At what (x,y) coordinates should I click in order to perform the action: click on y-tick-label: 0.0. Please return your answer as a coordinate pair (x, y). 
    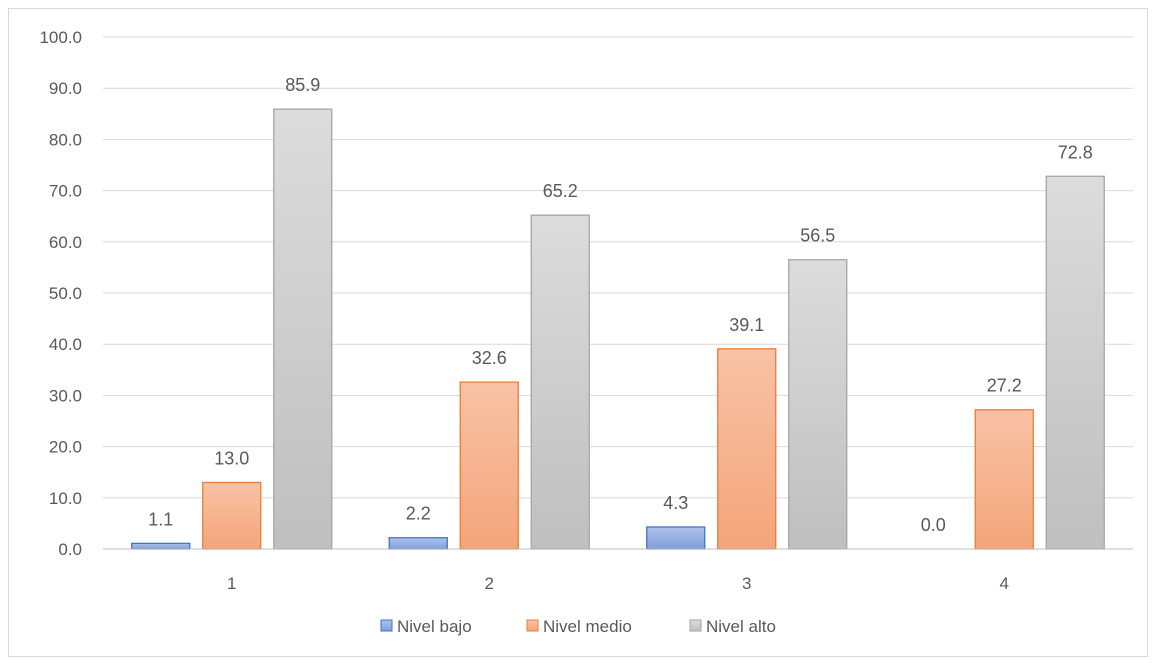
    Looking at the image, I should click on (70, 549).